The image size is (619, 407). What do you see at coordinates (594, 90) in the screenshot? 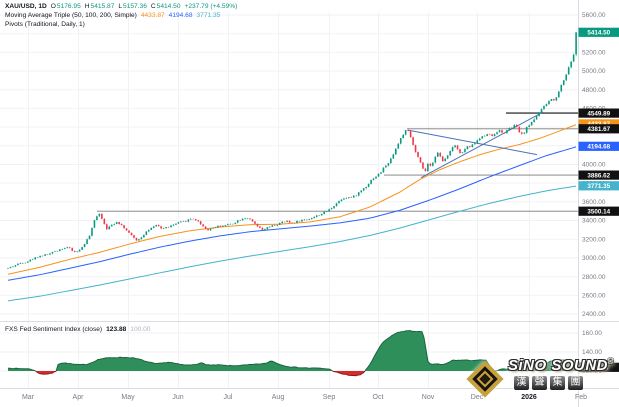
I see `price-tick-label: 4800.00` at bounding box center [594, 90].